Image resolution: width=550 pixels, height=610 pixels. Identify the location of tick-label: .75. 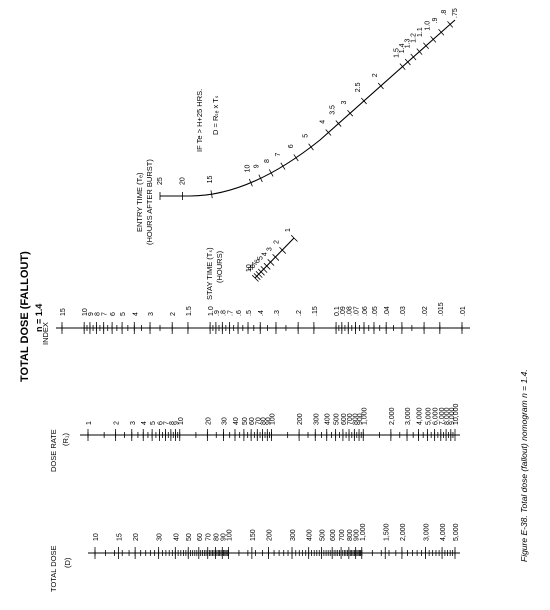
(455, 13).